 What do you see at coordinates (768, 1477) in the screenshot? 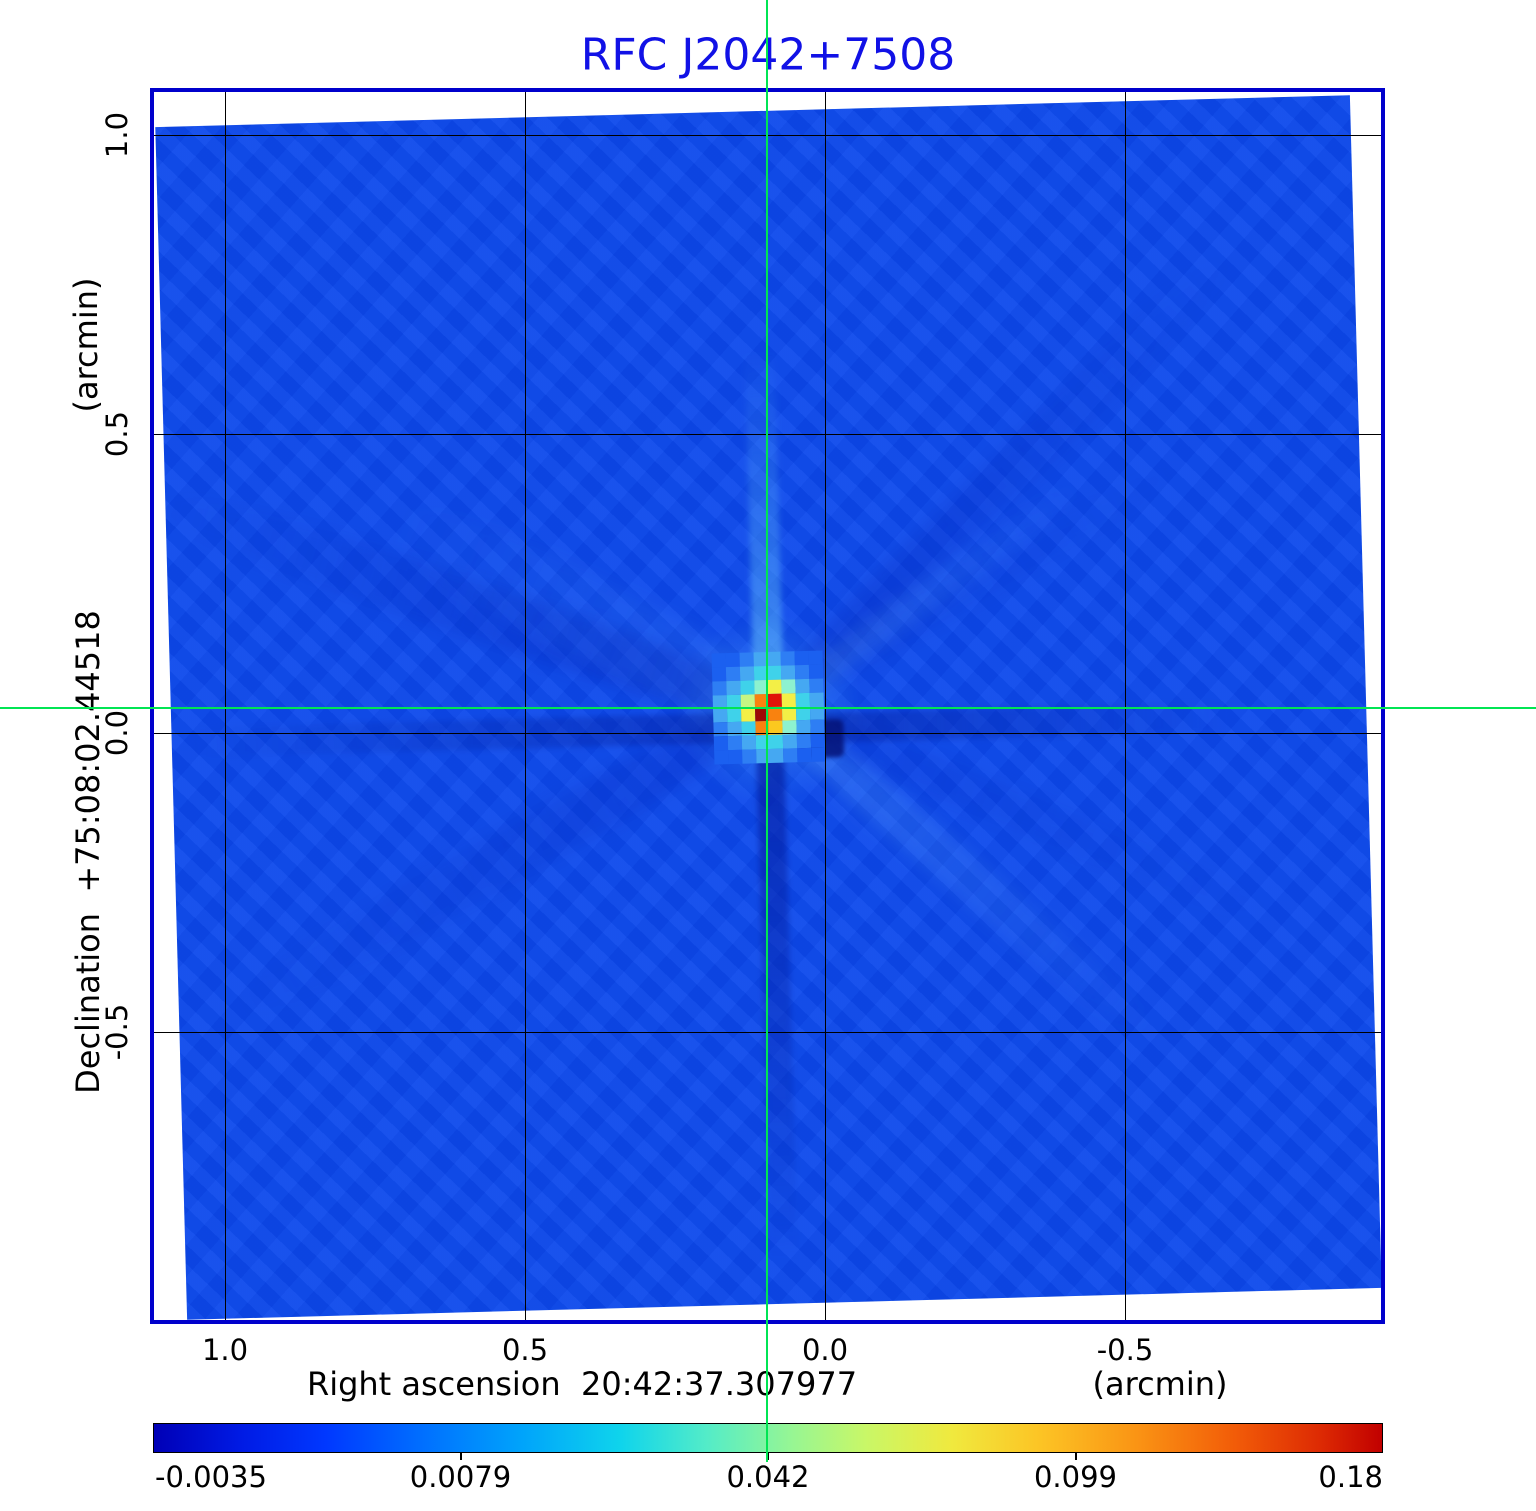
I see `colorbar-tick-label: 0.042` at bounding box center [768, 1477].